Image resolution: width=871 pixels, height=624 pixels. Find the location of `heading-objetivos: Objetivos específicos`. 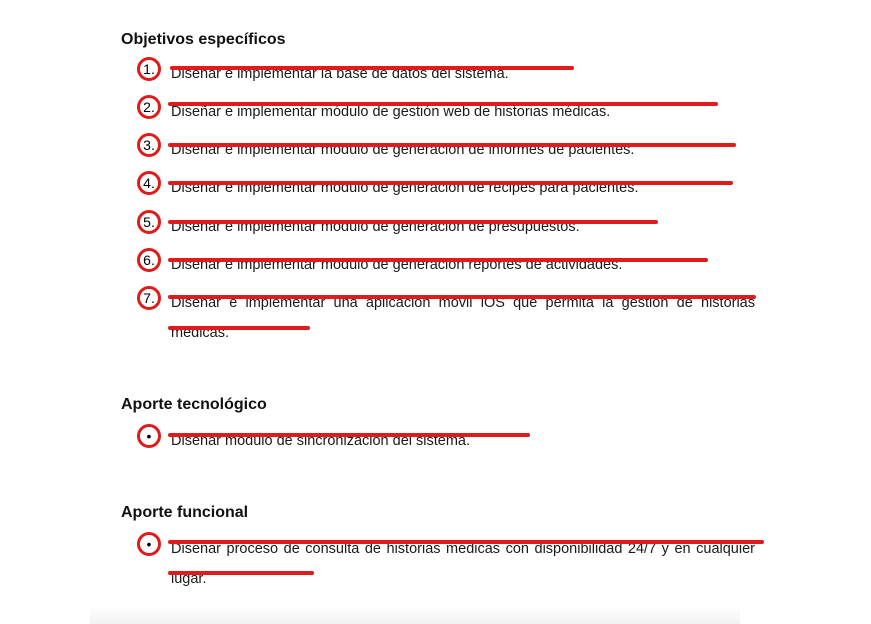

heading-objetivos: Objetivos específicos is located at coordinates (203, 39).